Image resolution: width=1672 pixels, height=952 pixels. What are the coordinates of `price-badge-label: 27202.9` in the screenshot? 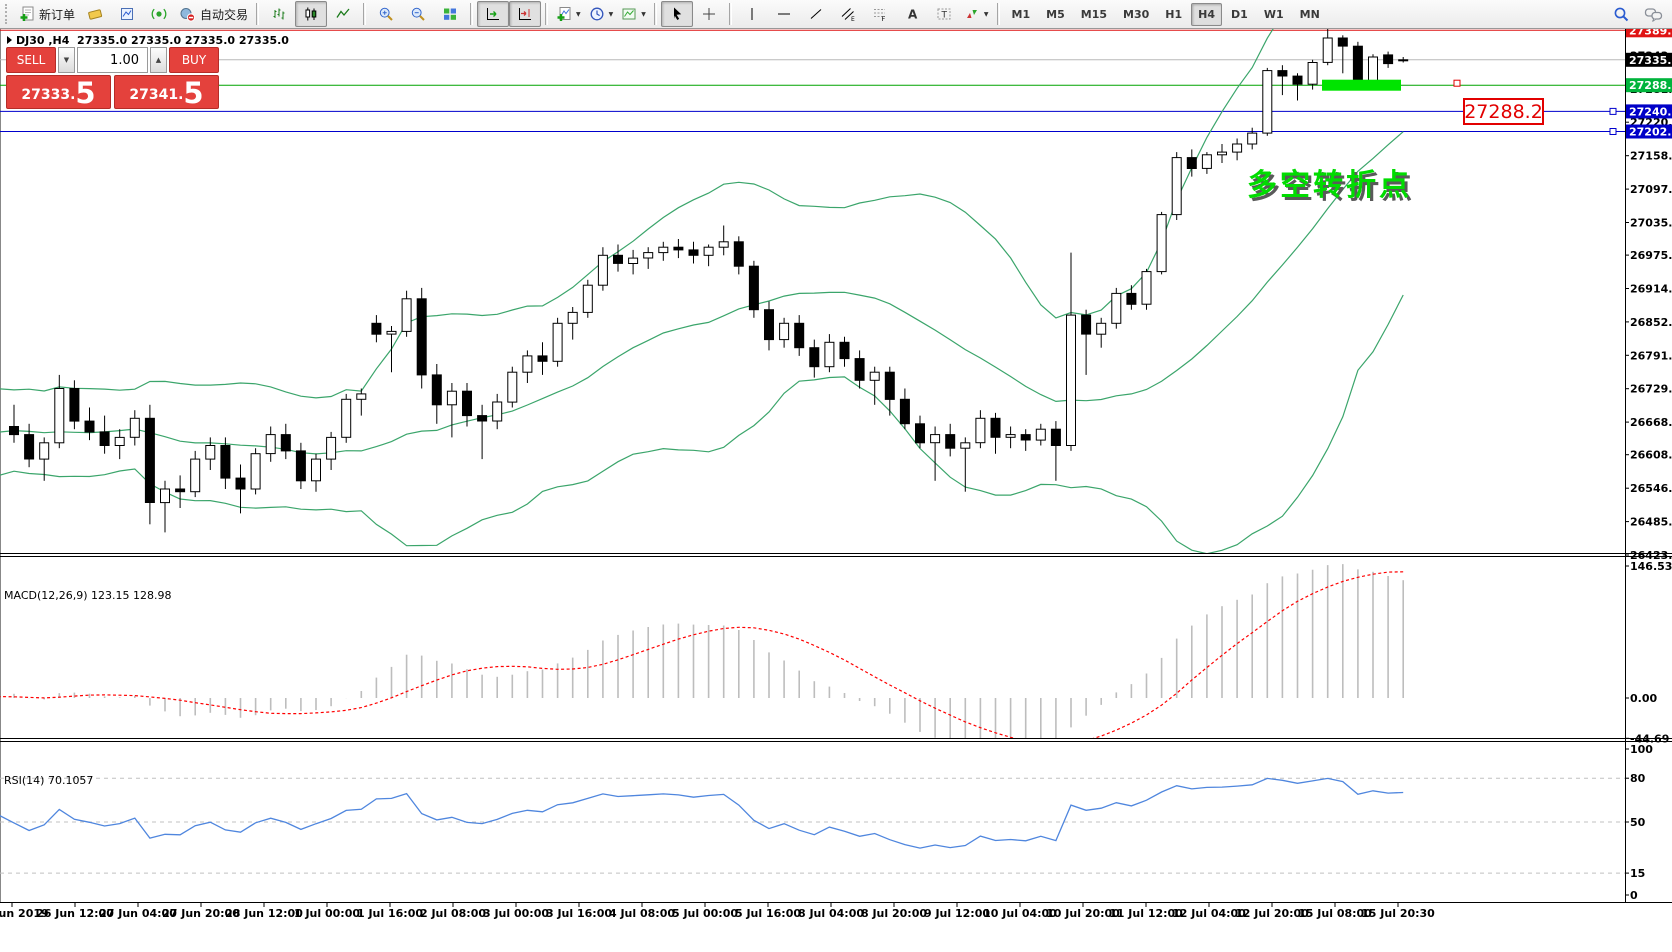 It's located at (1650, 132).